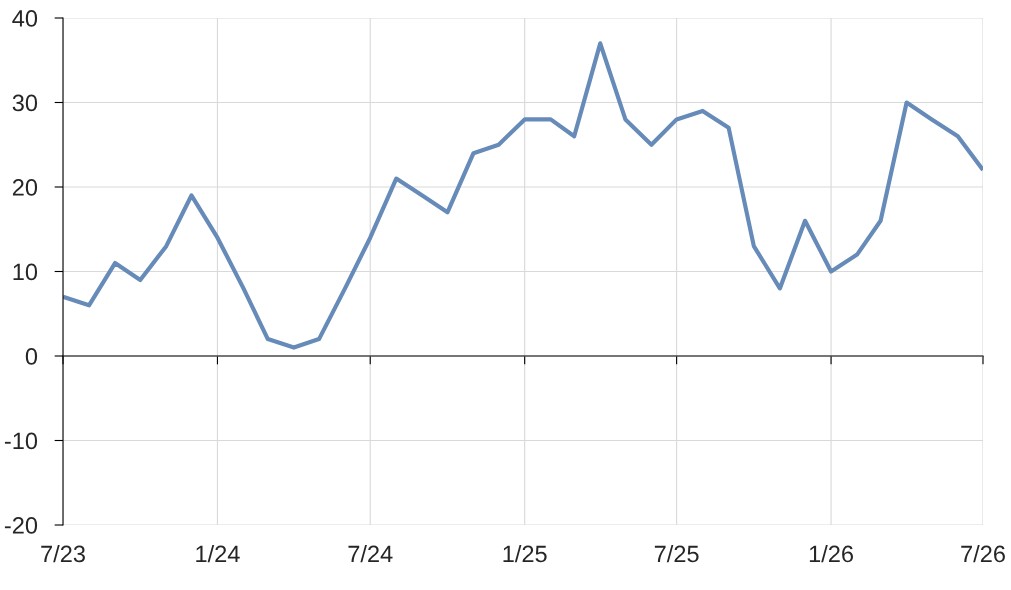 The width and height of the screenshot is (1011, 590). Describe the element at coordinates (983, 554) in the screenshot. I see `x-tick-label: 7/26` at that location.